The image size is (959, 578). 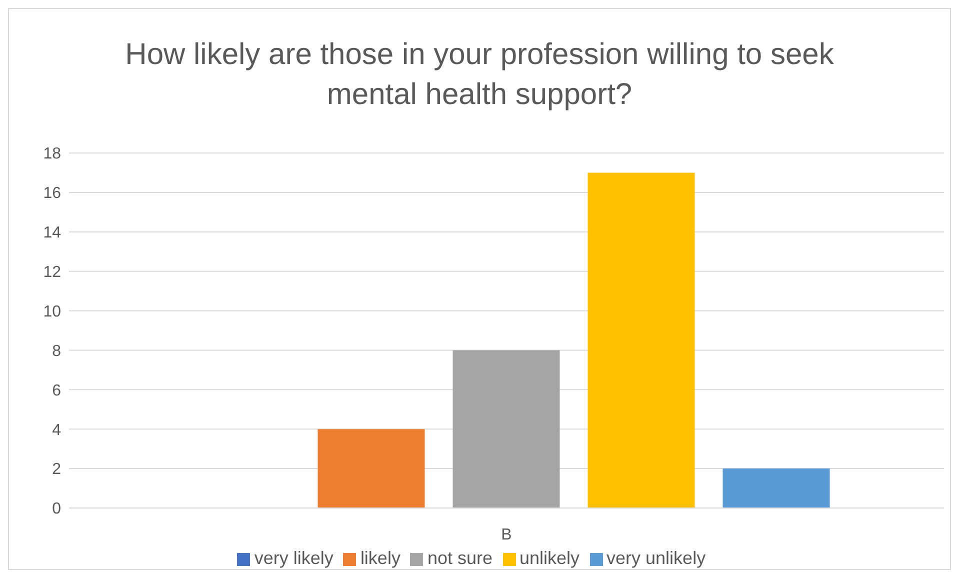 I want to click on legend-label: very likely, so click(x=294, y=558).